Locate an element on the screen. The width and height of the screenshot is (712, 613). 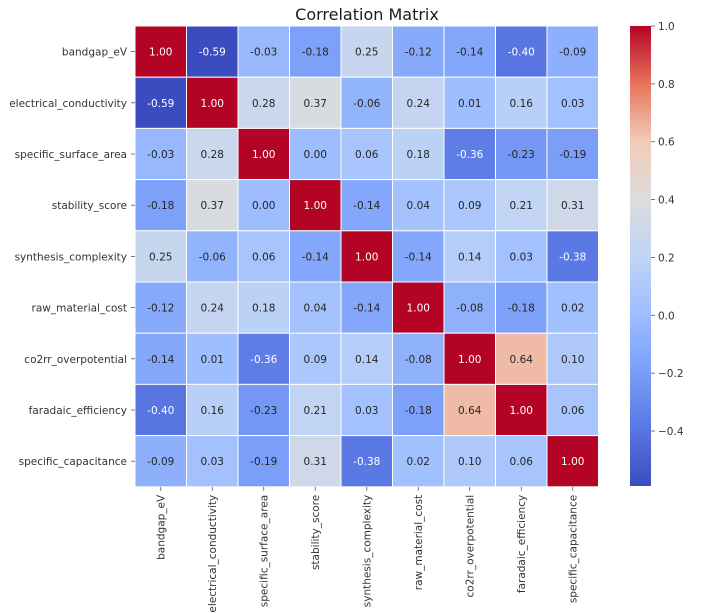
row-label-electrical-conductivity: electrical_conductivity is located at coordinates (68, 104).